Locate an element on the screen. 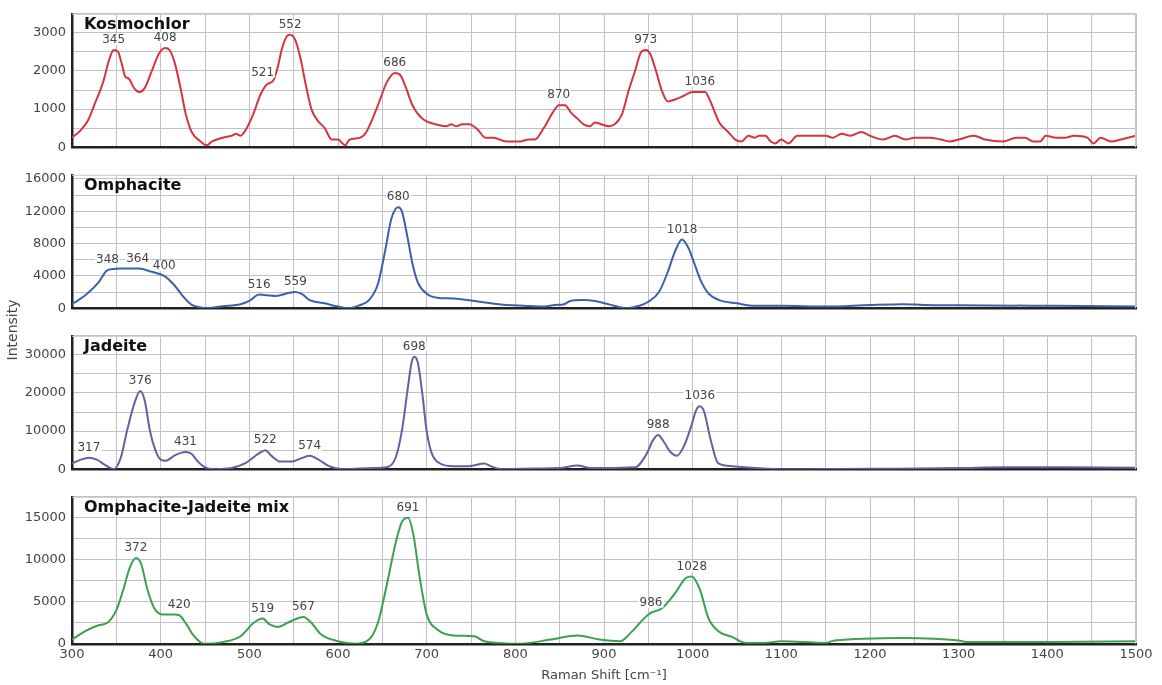  annotation: 408 is located at coordinates (165, 37).